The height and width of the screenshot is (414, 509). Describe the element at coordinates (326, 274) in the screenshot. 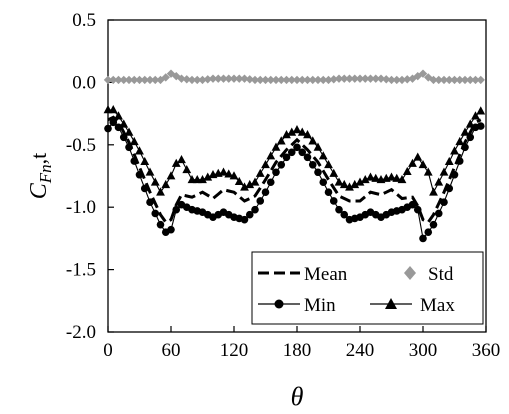

I see `legend-label-mean: Mean` at that location.